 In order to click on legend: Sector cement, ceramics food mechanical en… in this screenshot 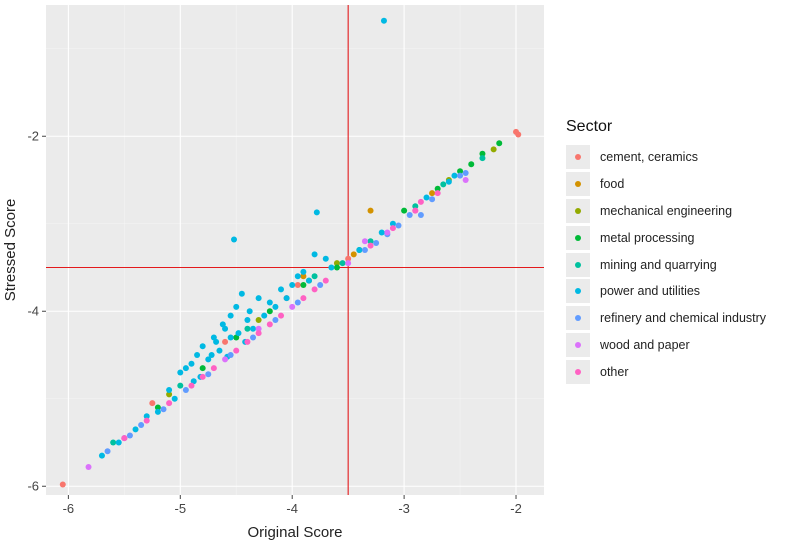, I will do `click(682, 250)`.